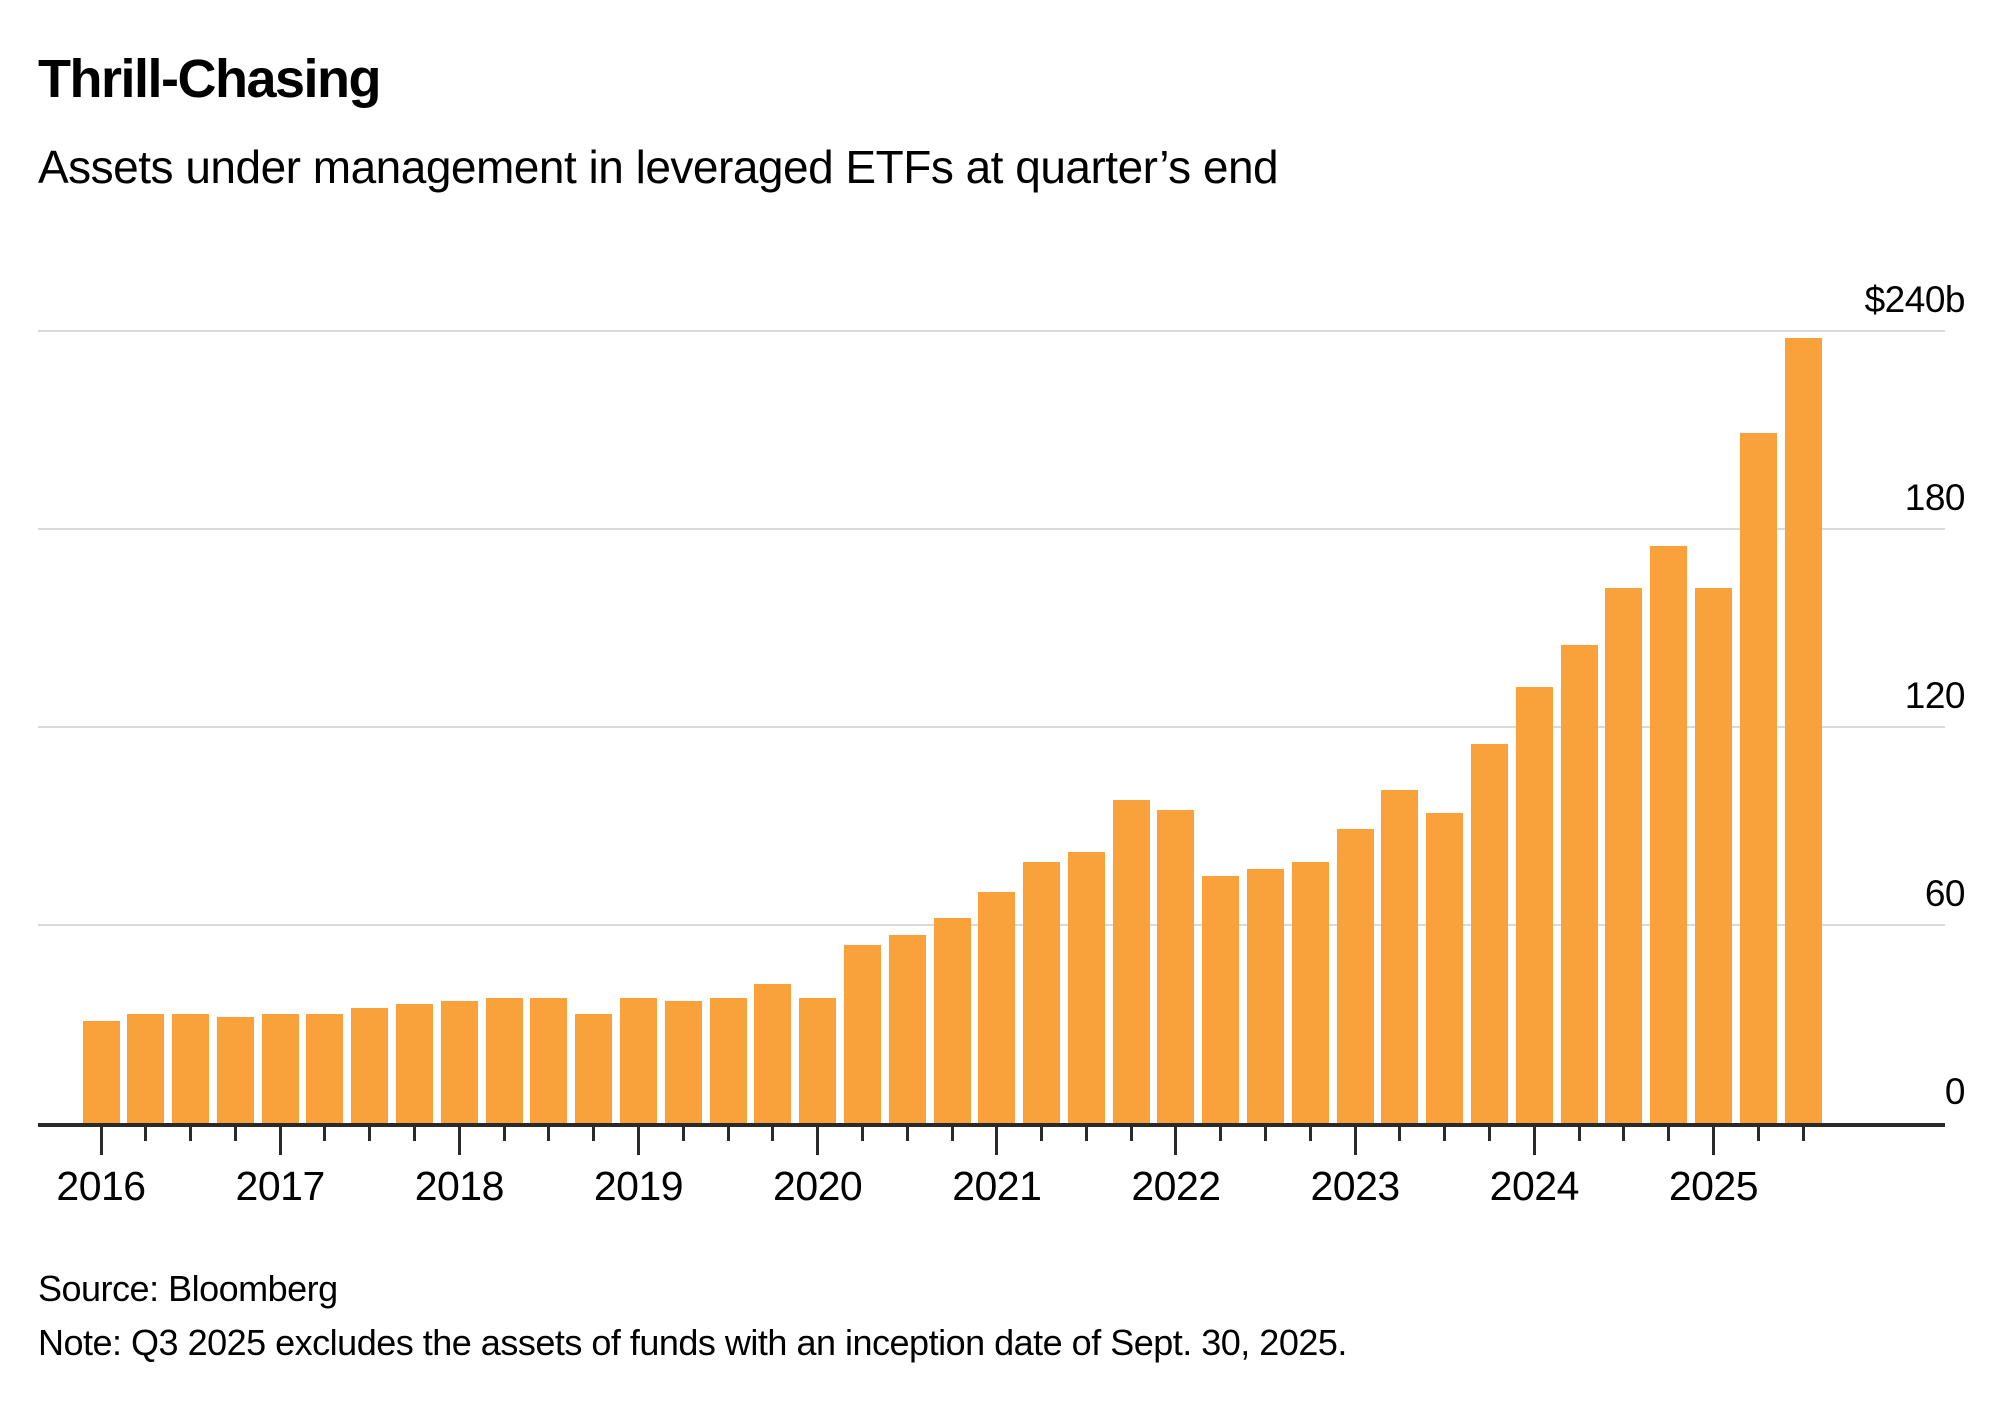 This screenshot has height=1412, width=2000. Describe the element at coordinates (862, 1033) in the screenshot. I see `bar-Q2-2020` at that location.